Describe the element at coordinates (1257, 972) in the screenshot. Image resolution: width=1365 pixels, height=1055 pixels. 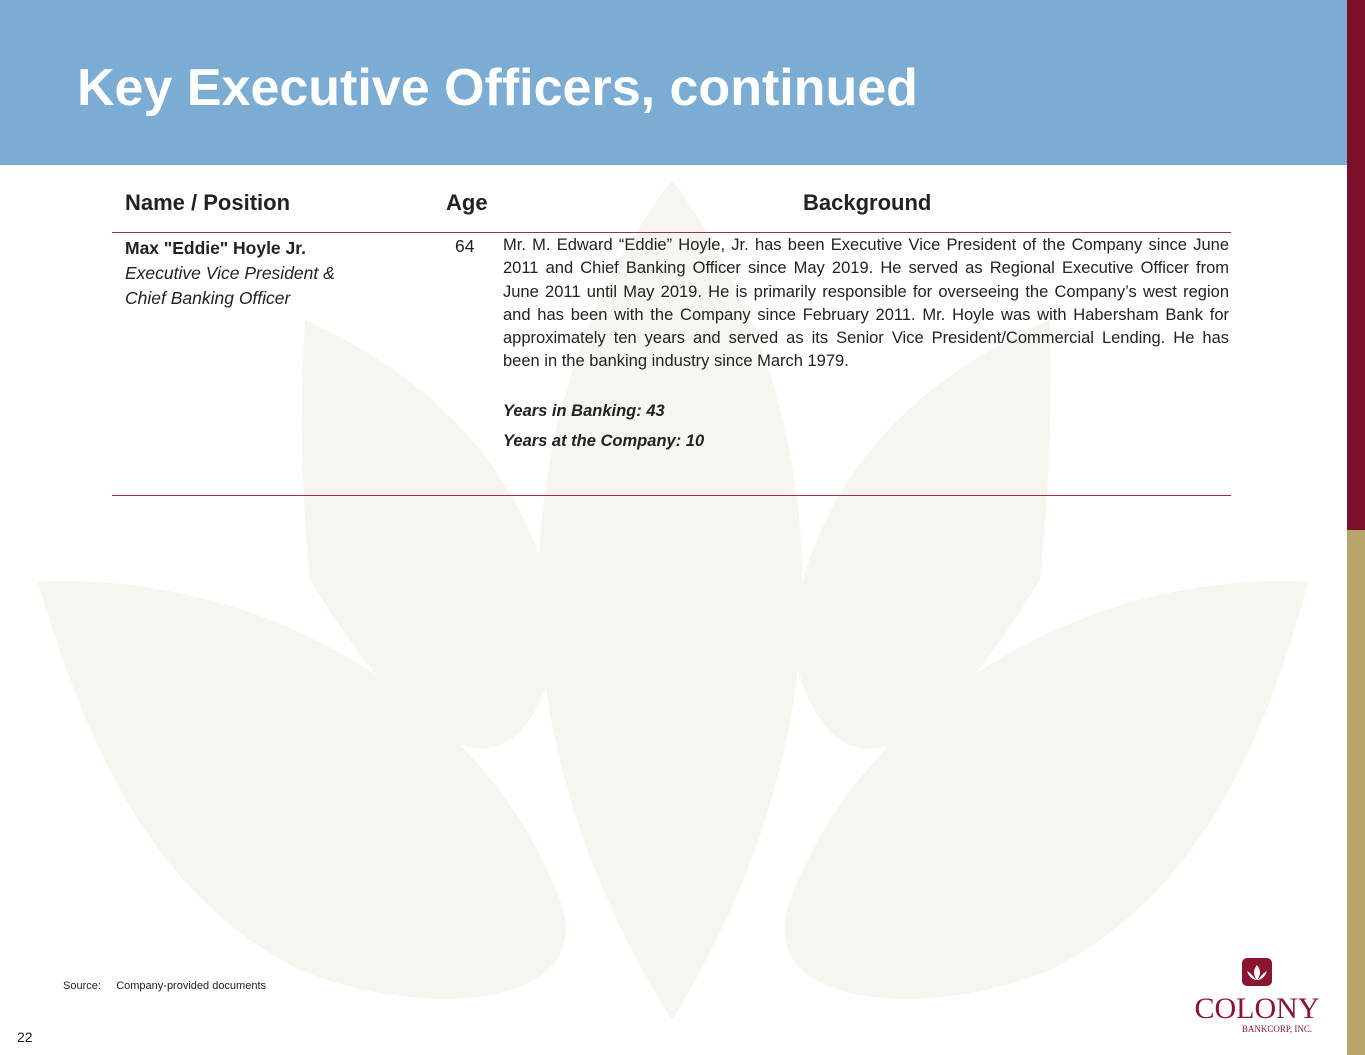
I see `lotus-logo-icon` at that location.